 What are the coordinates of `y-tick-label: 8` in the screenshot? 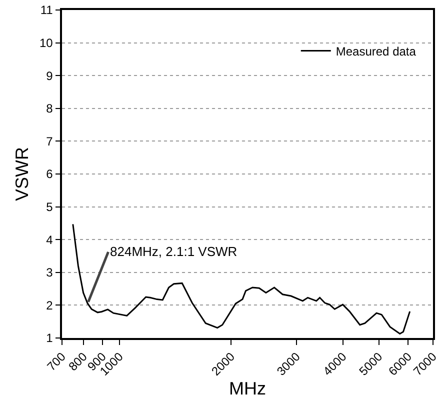 It's located at (50, 109).